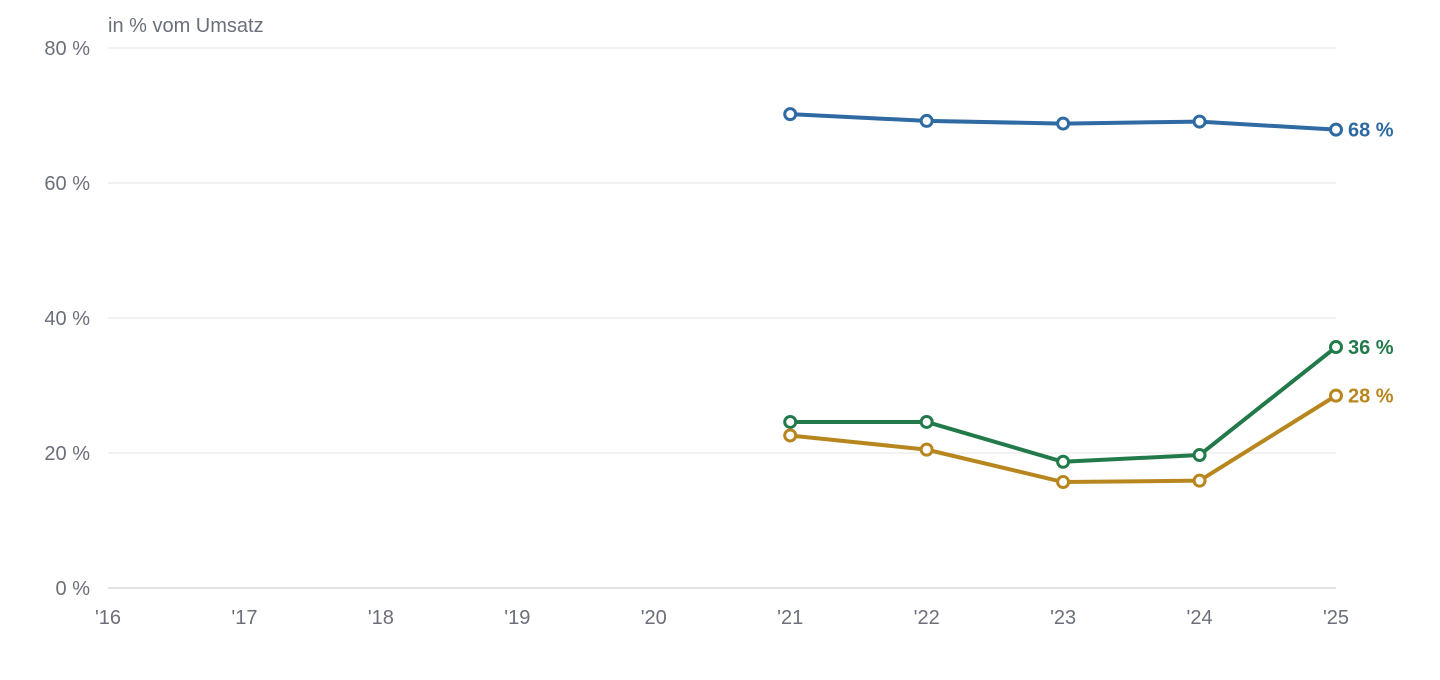 The image size is (1440, 680). I want to click on series-line, so click(1063, 439).